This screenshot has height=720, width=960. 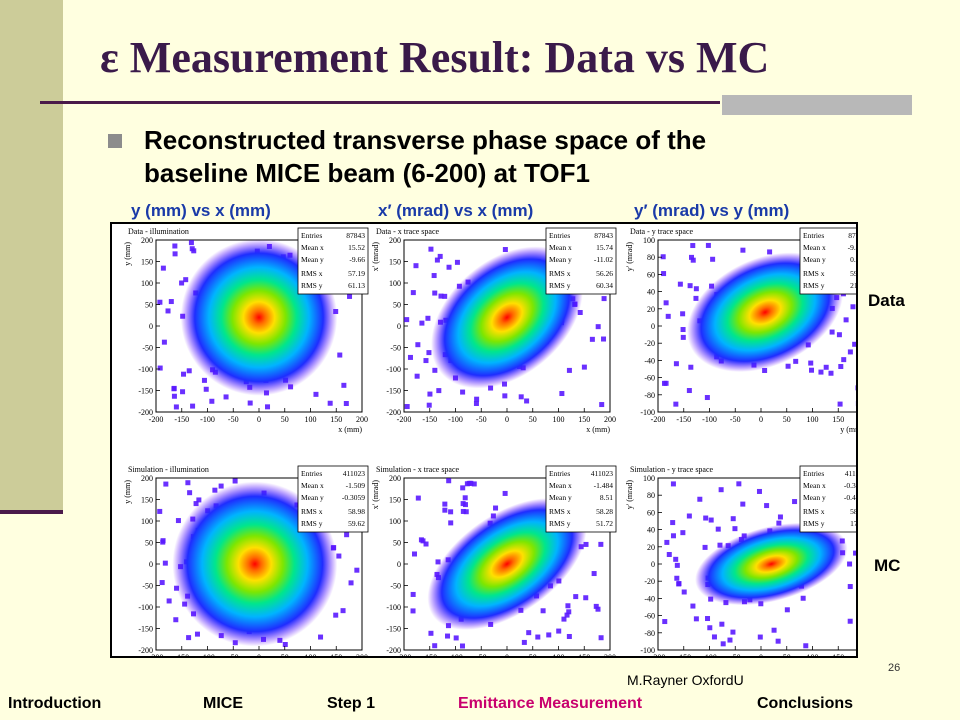 I want to click on stats-value: 58.98, so click(x=356, y=511).